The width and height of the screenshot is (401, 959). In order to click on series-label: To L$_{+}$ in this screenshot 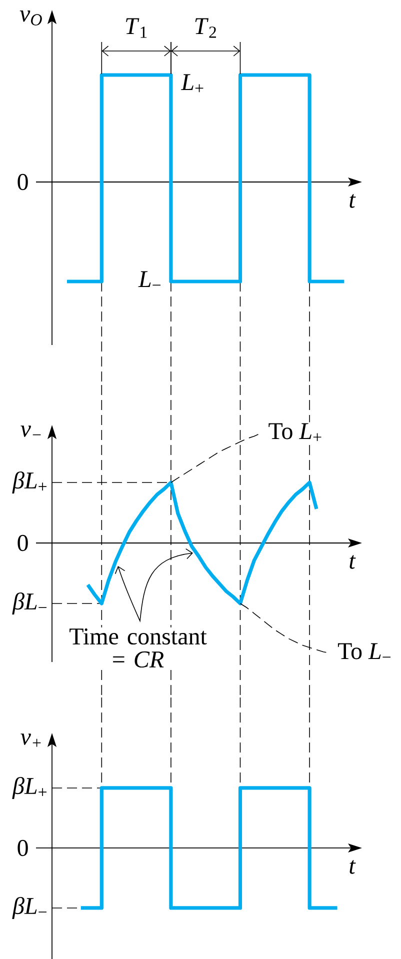, I will do `click(295, 432)`.